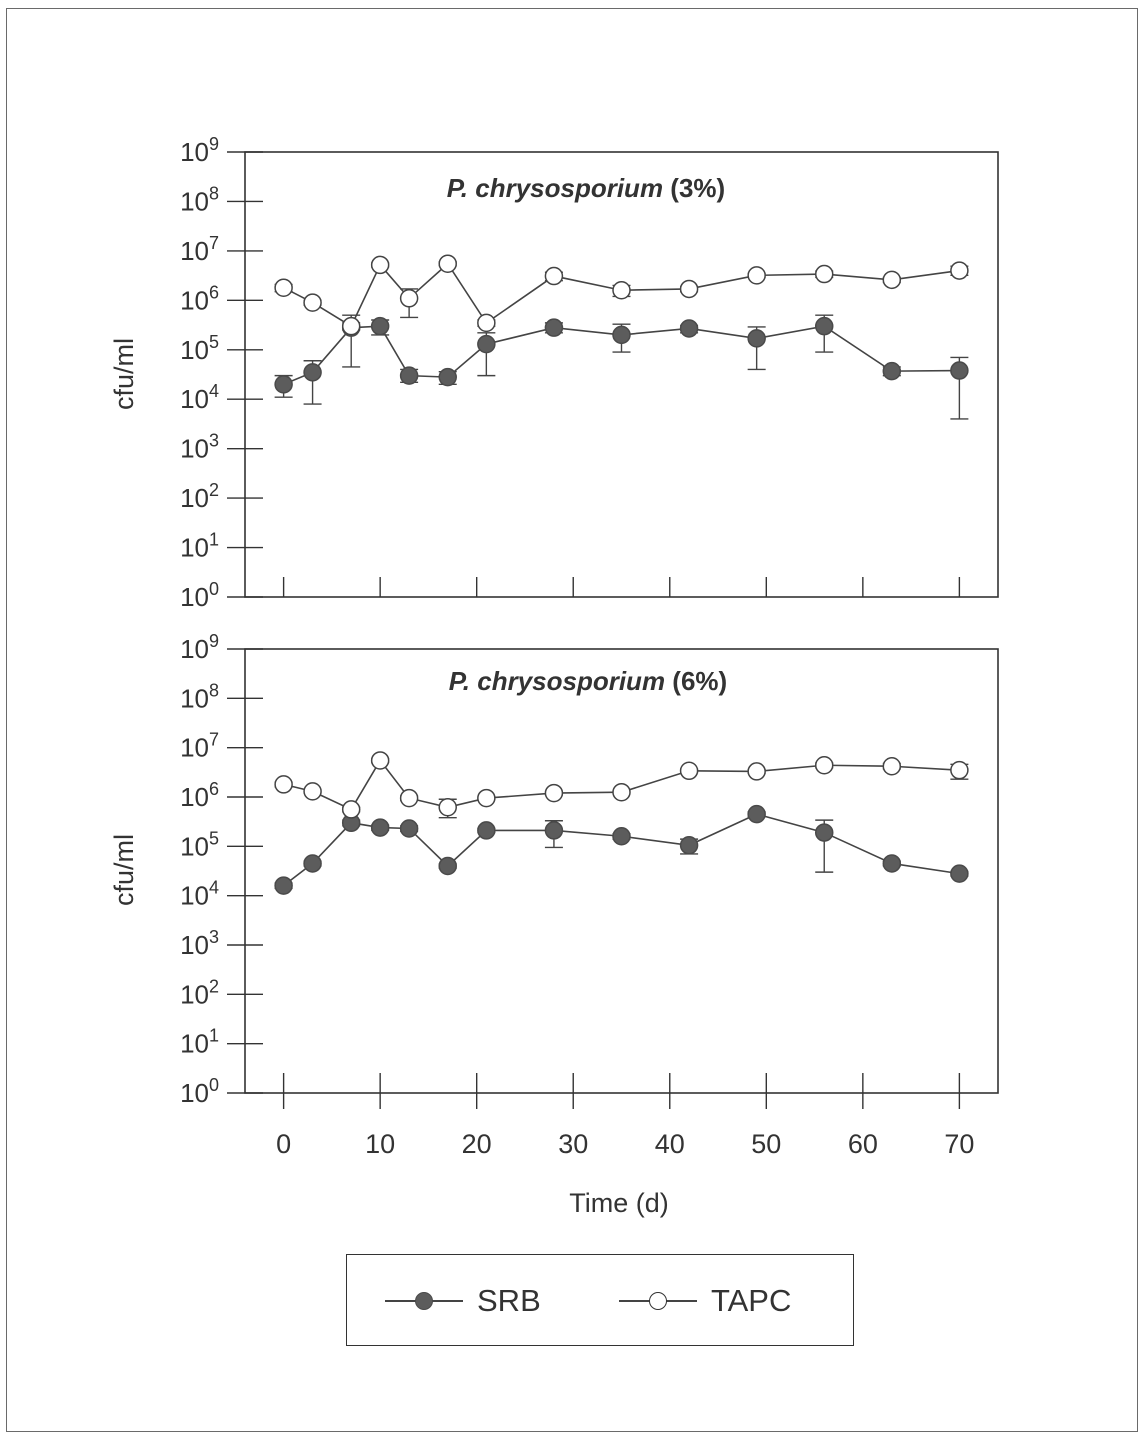 The width and height of the screenshot is (1143, 1438). Describe the element at coordinates (863, 1144) in the screenshot. I see `x-tick-label: 60` at that location.